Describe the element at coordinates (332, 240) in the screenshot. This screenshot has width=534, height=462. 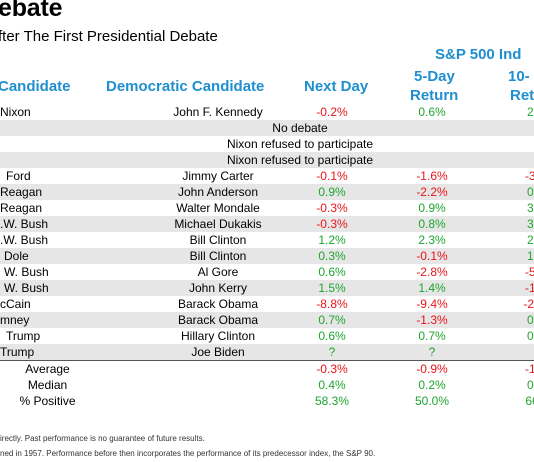
I see `next-day-cell: 1.2%` at that location.